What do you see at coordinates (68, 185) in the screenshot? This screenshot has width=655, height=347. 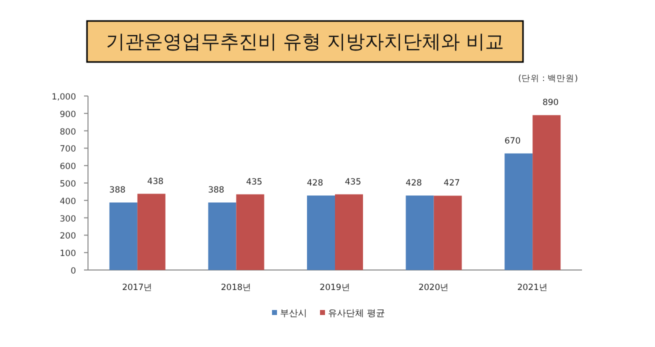 I see `y-tick-label: 500` at bounding box center [68, 185].